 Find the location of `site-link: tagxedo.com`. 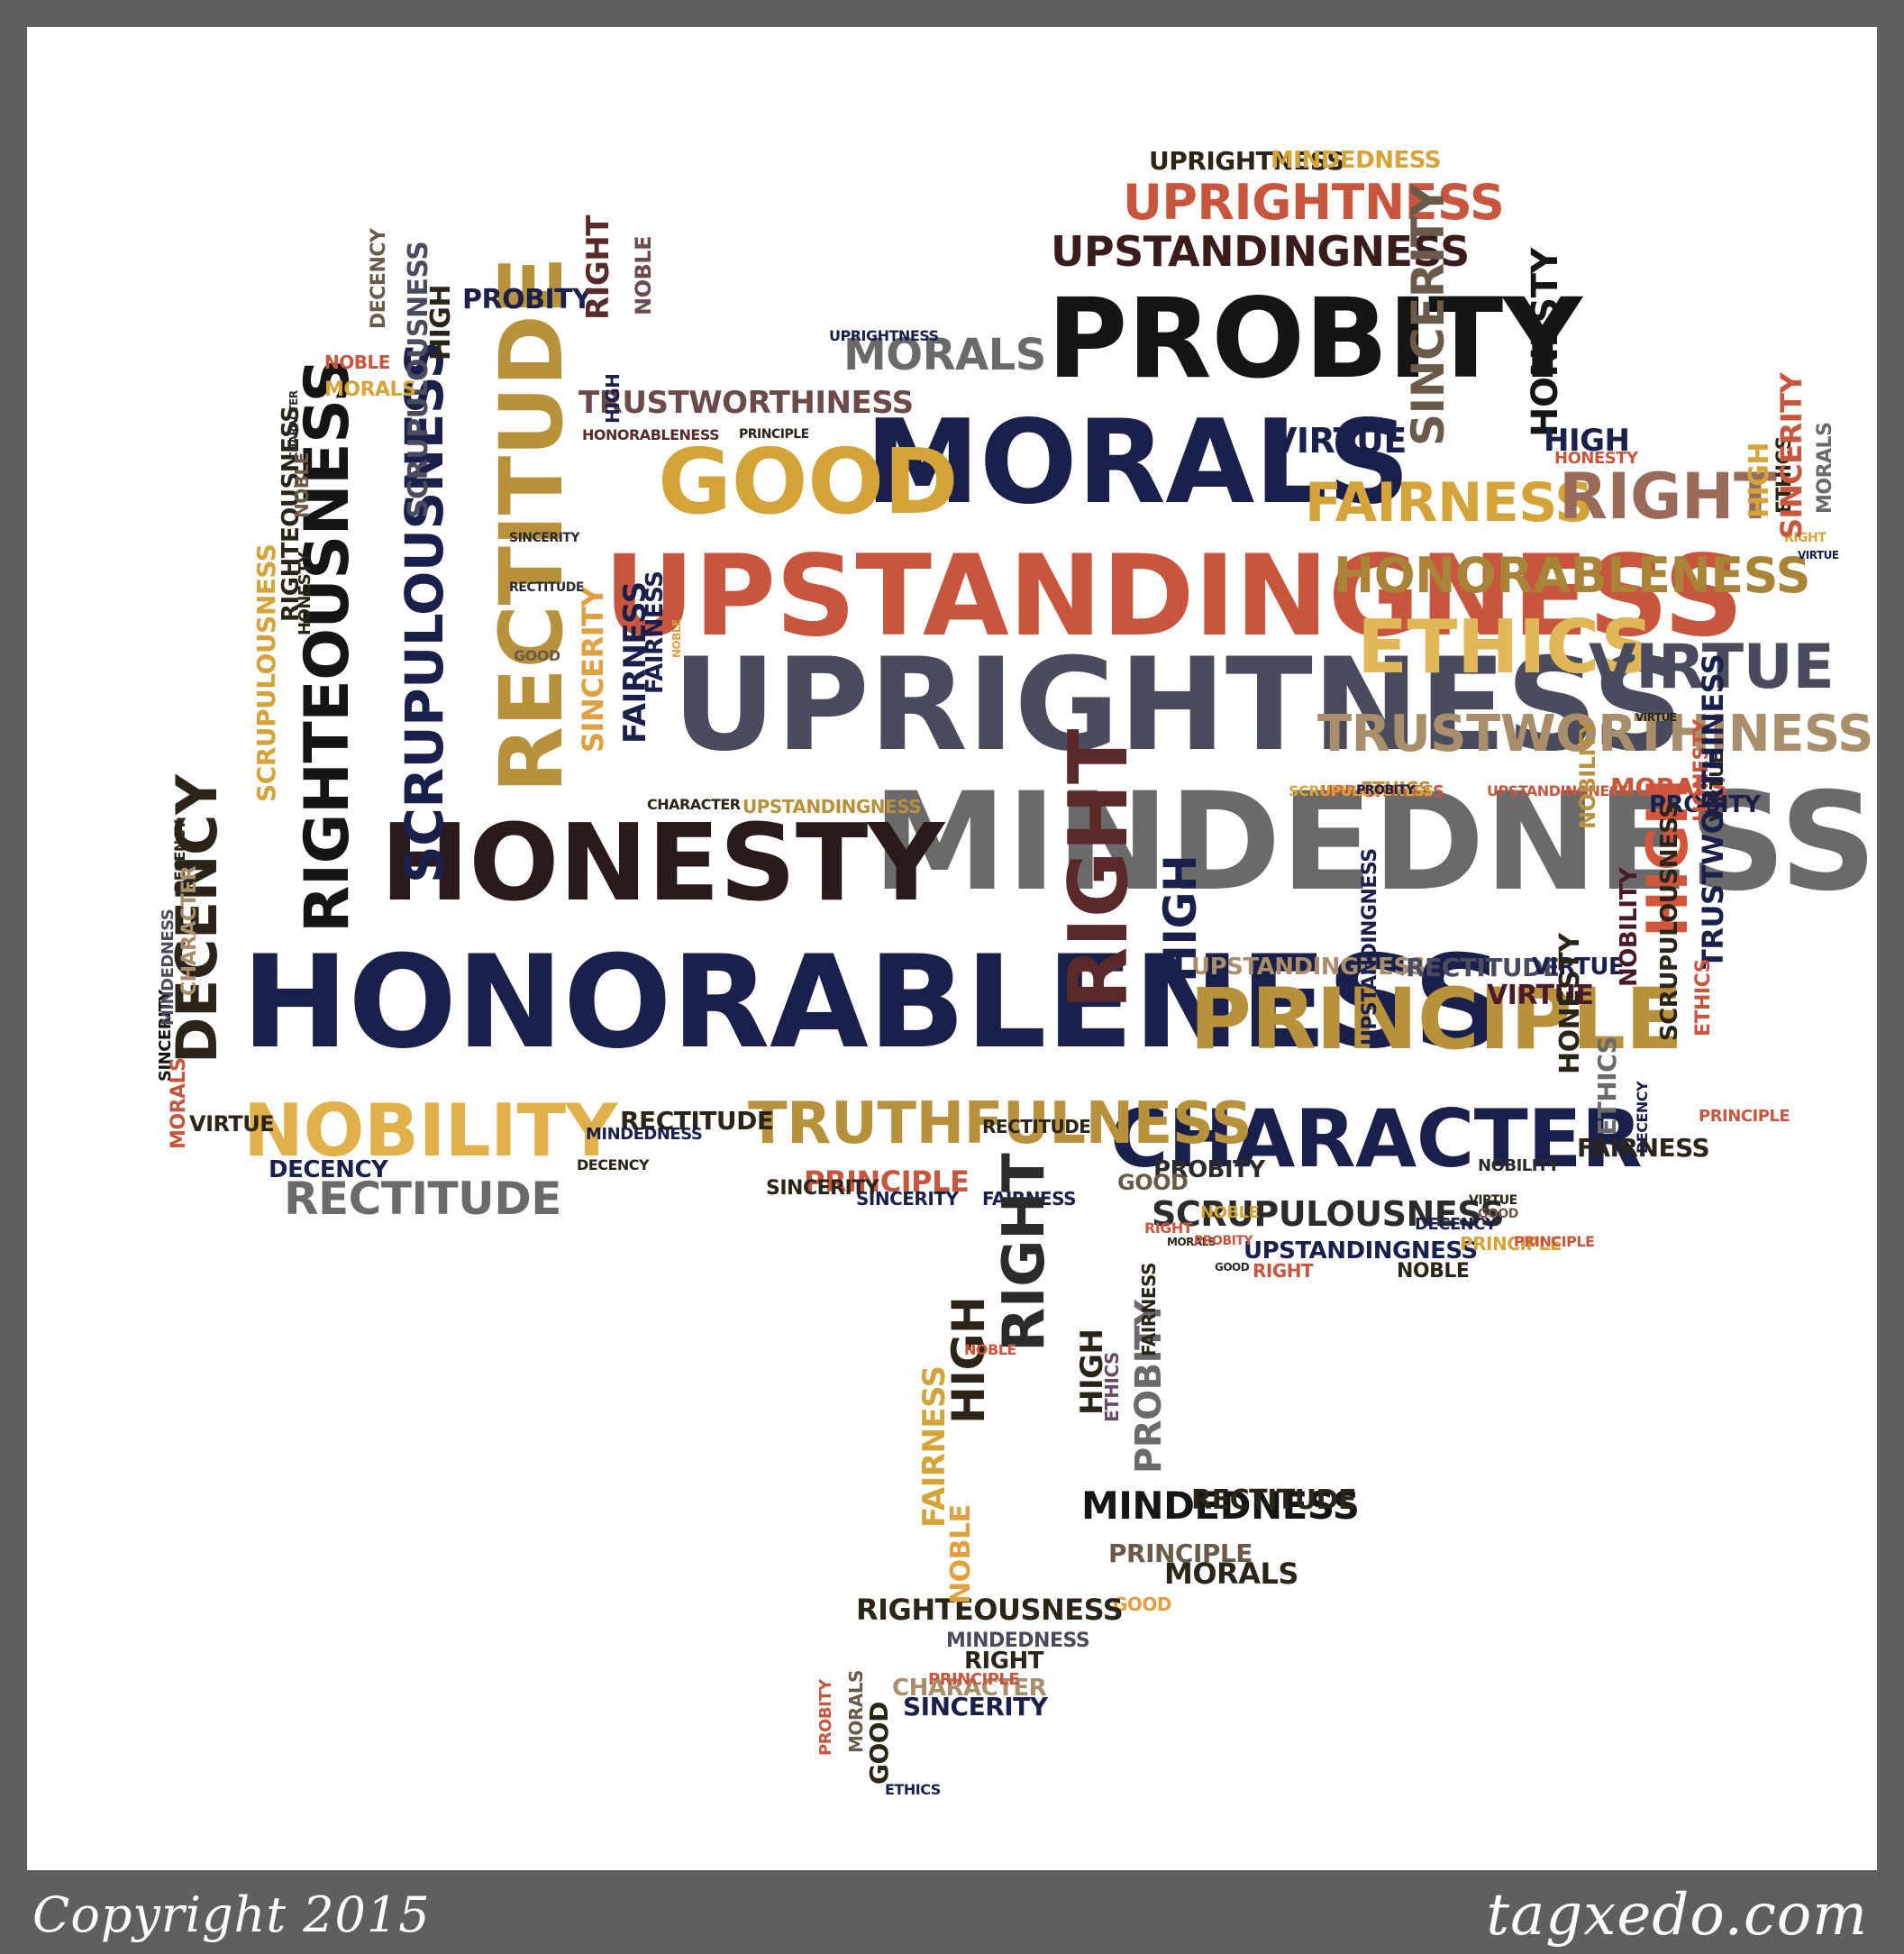

site-link: tagxedo.com is located at coordinates (1677, 1915).